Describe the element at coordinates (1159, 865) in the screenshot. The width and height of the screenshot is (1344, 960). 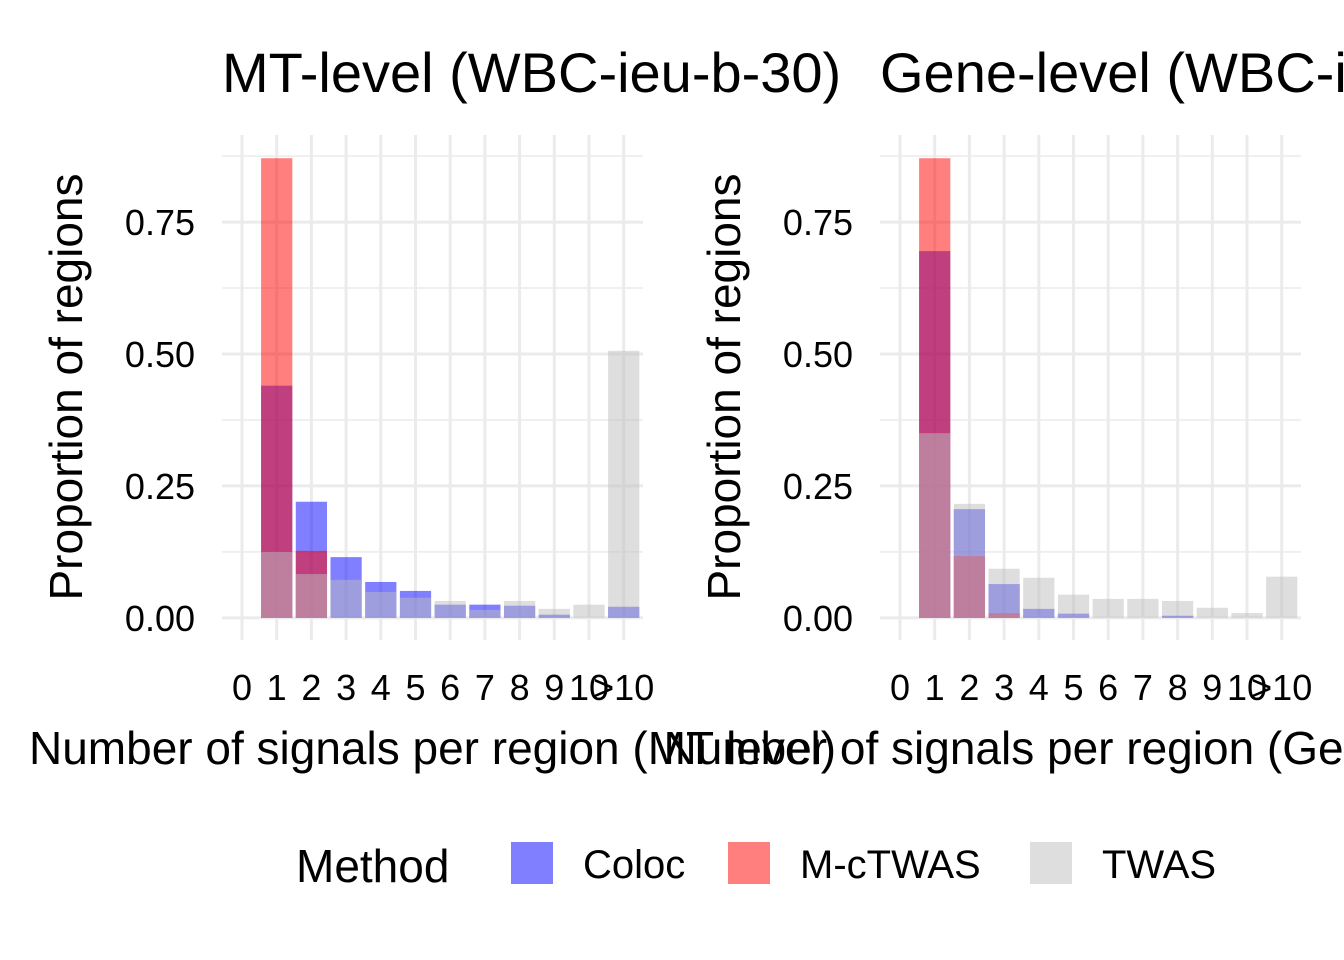
I see `legend-label: TWAS` at that location.